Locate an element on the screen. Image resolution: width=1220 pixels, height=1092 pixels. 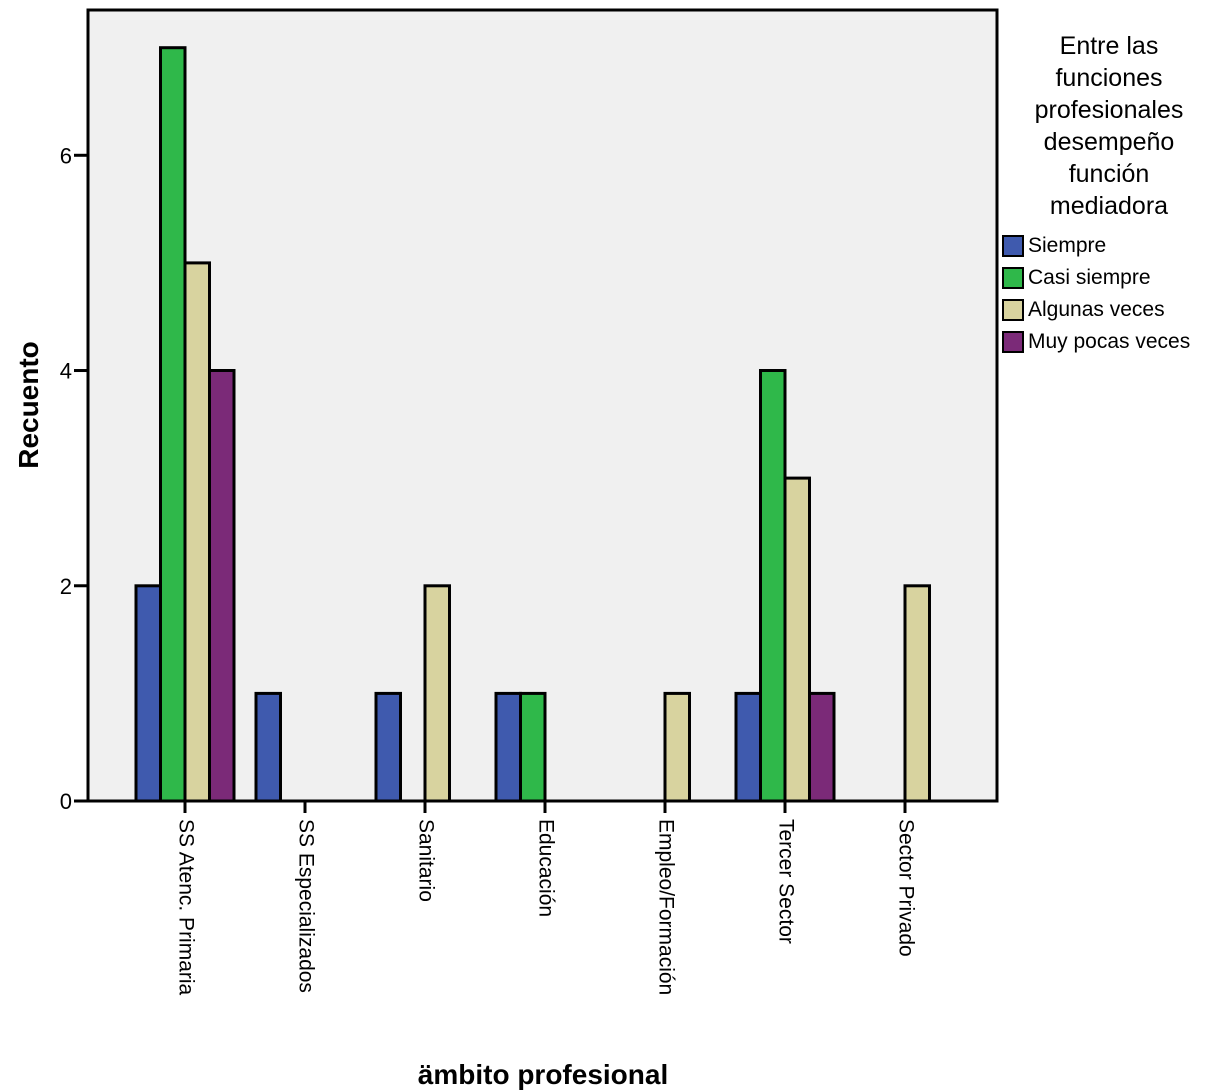
legend-item-siempre: Siempre is located at coordinates (1109, 246).